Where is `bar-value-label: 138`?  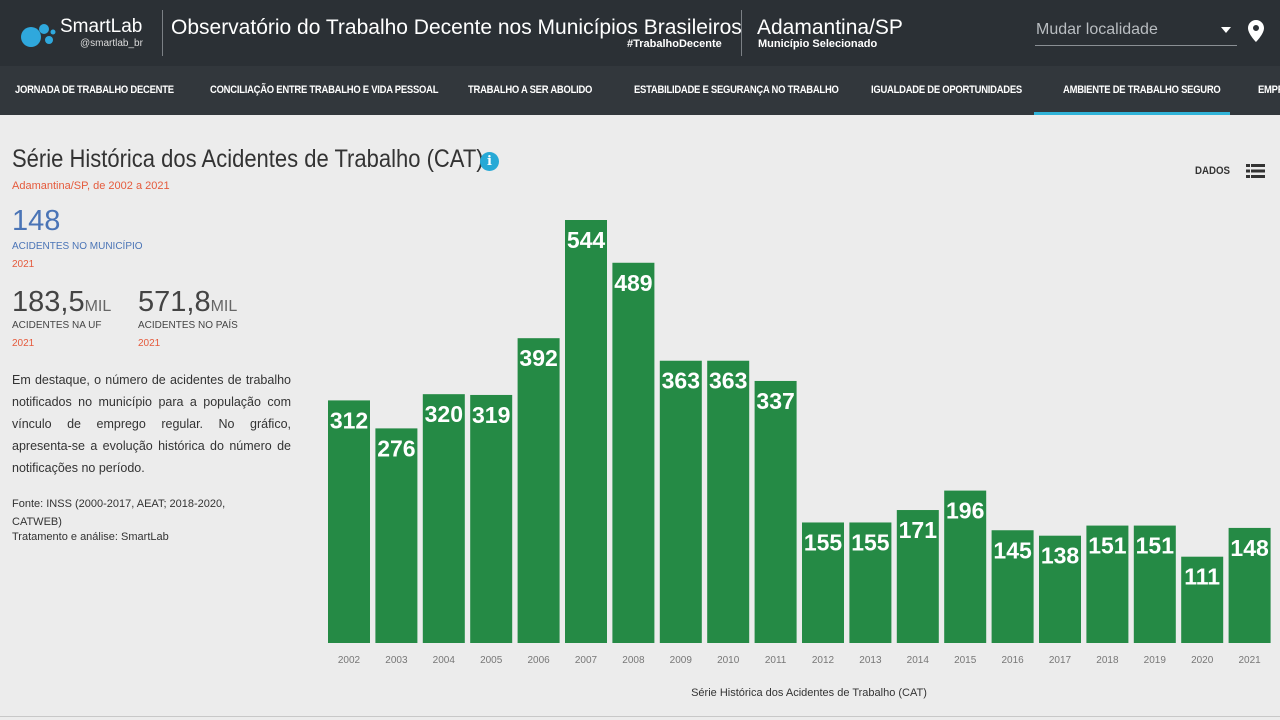 bar-value-label: 138 is located at coordinates (1060, 556).